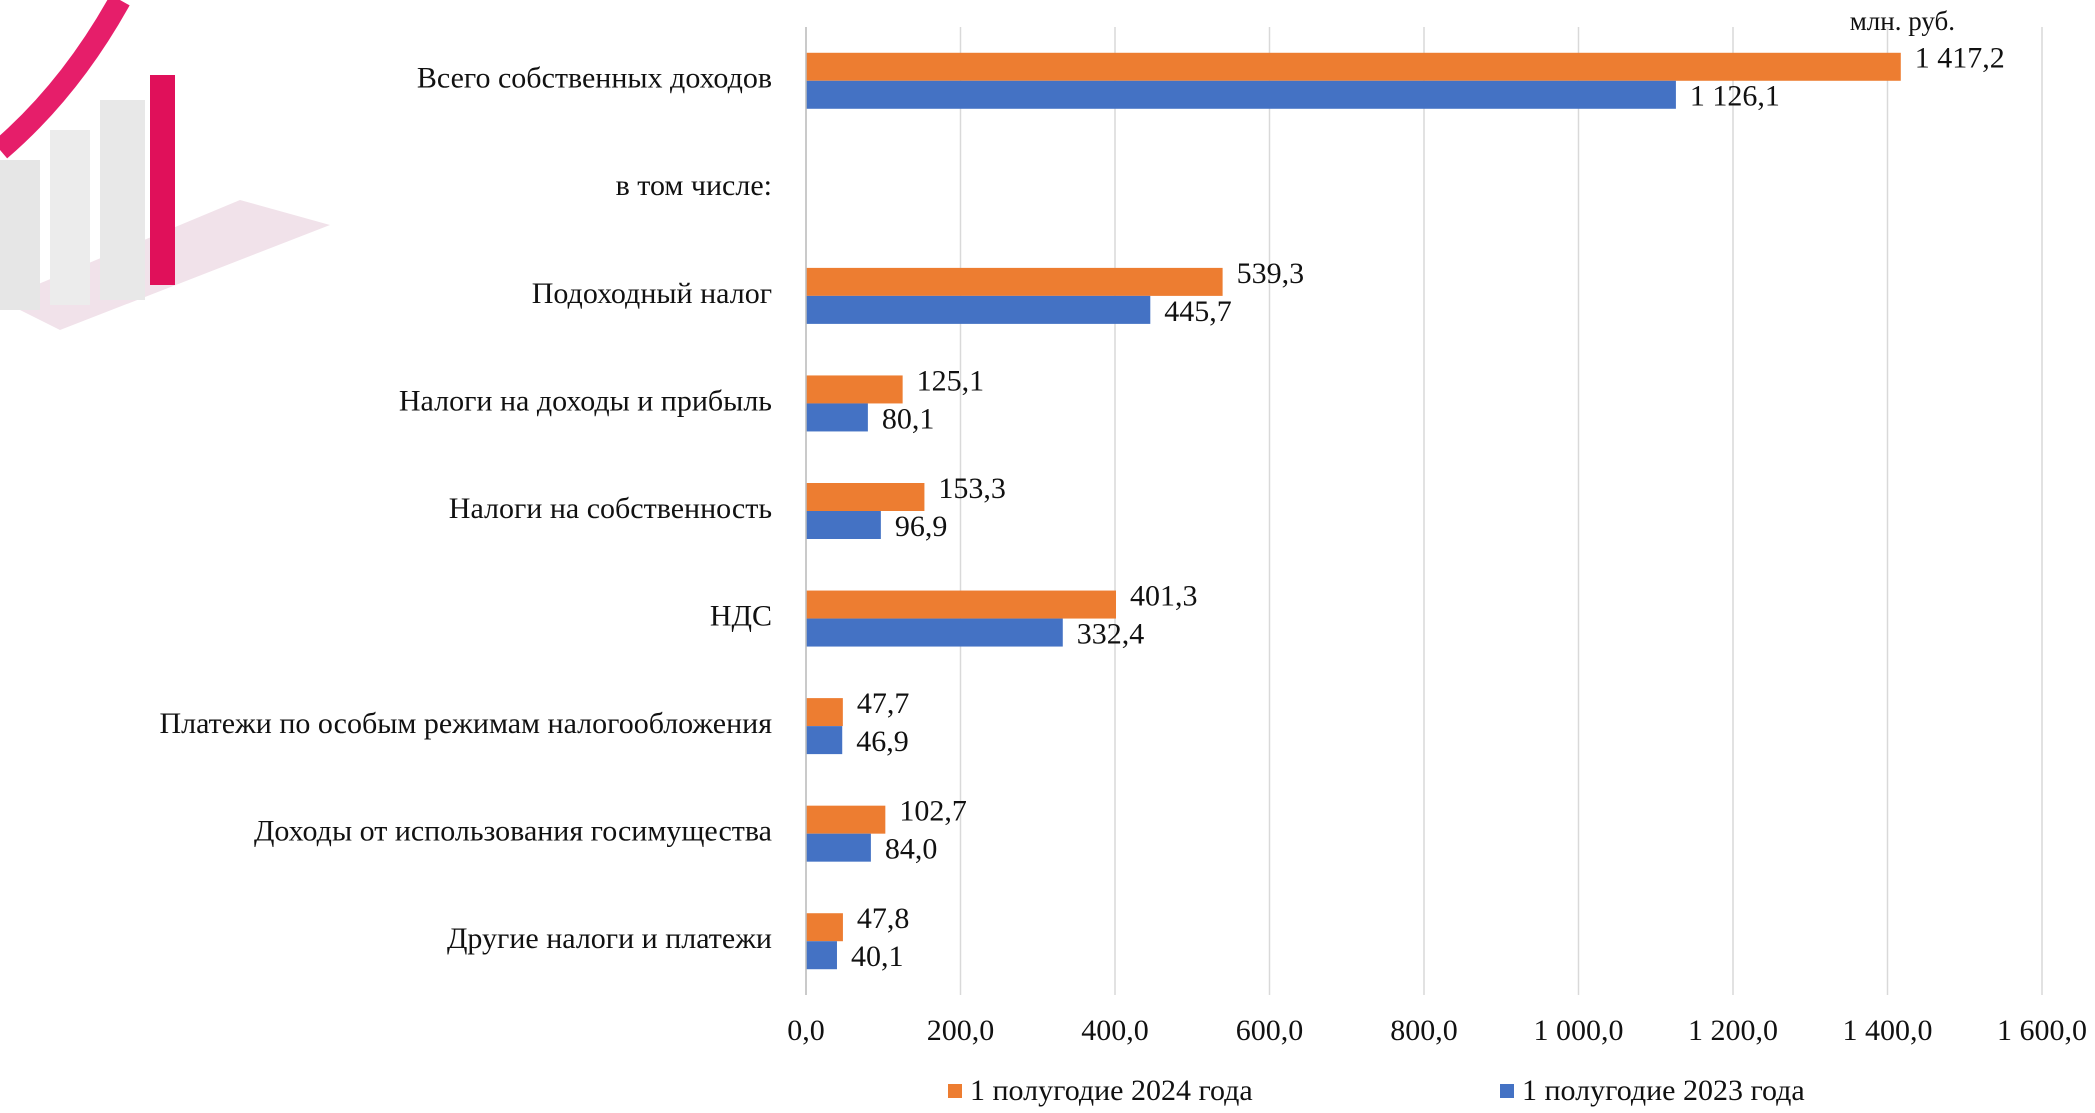  I want to click on value-label: 332,4, so click(1111, 633).